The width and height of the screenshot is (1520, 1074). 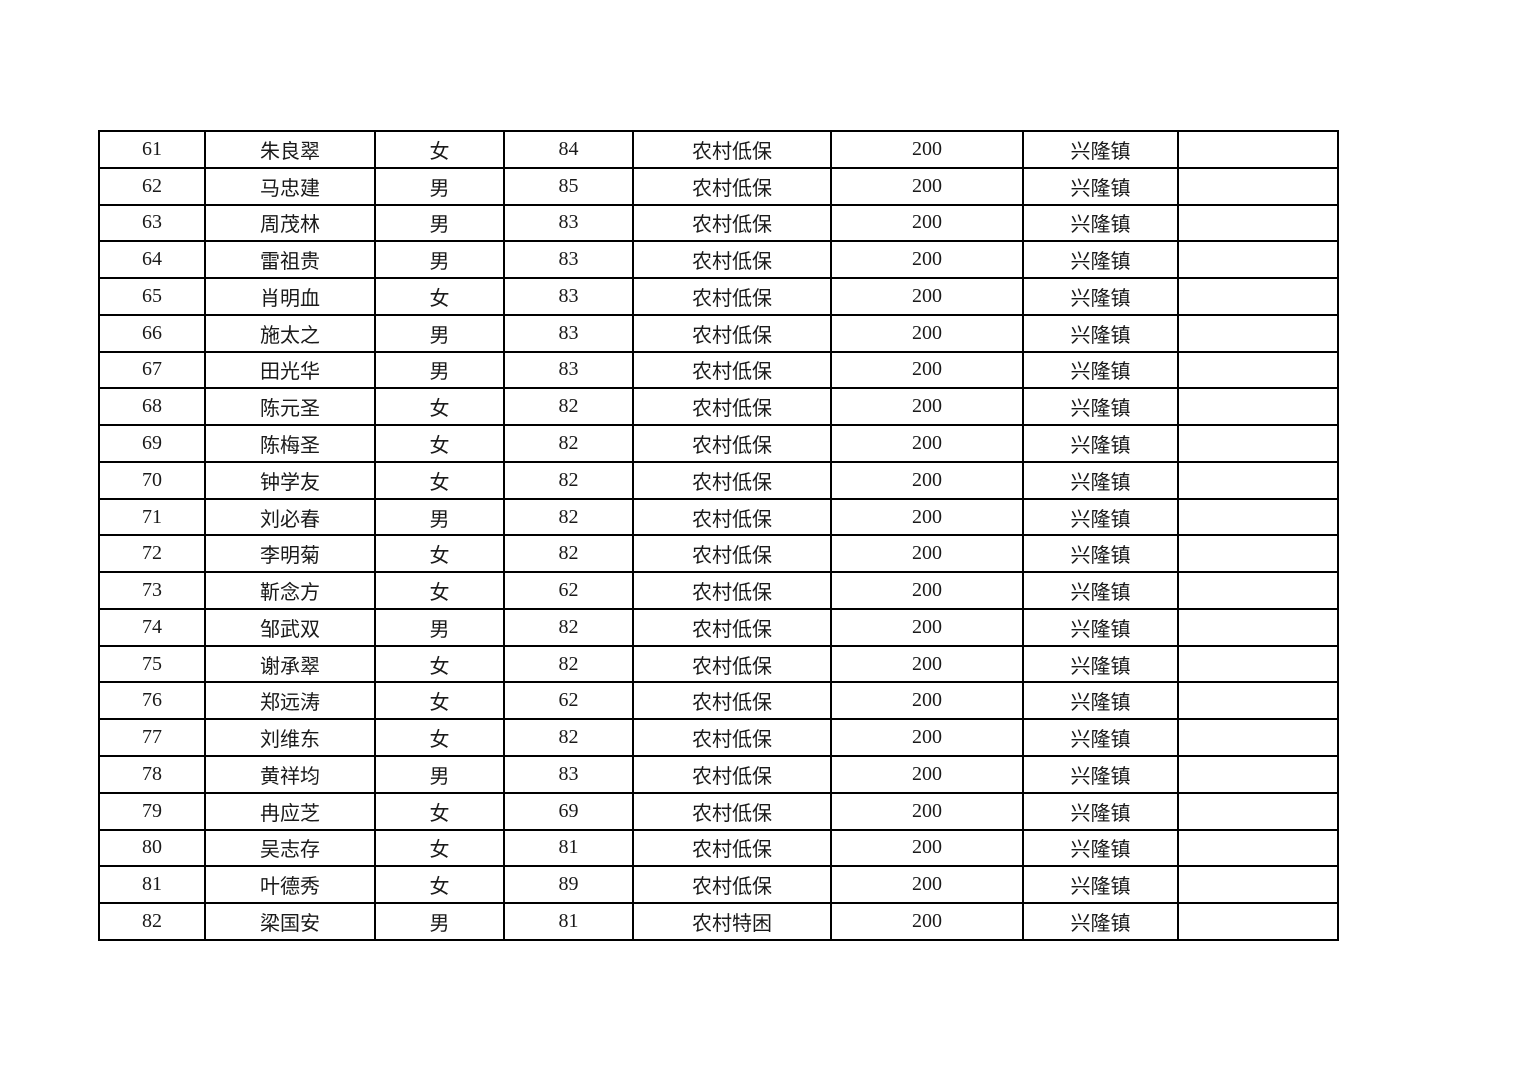 What do you see at coordinates (718, 554) in the screenshot?
I see `table-row: 72 李明菊 女 82 农村低保 200 兴隆镇` at bounding box center [718, 554].